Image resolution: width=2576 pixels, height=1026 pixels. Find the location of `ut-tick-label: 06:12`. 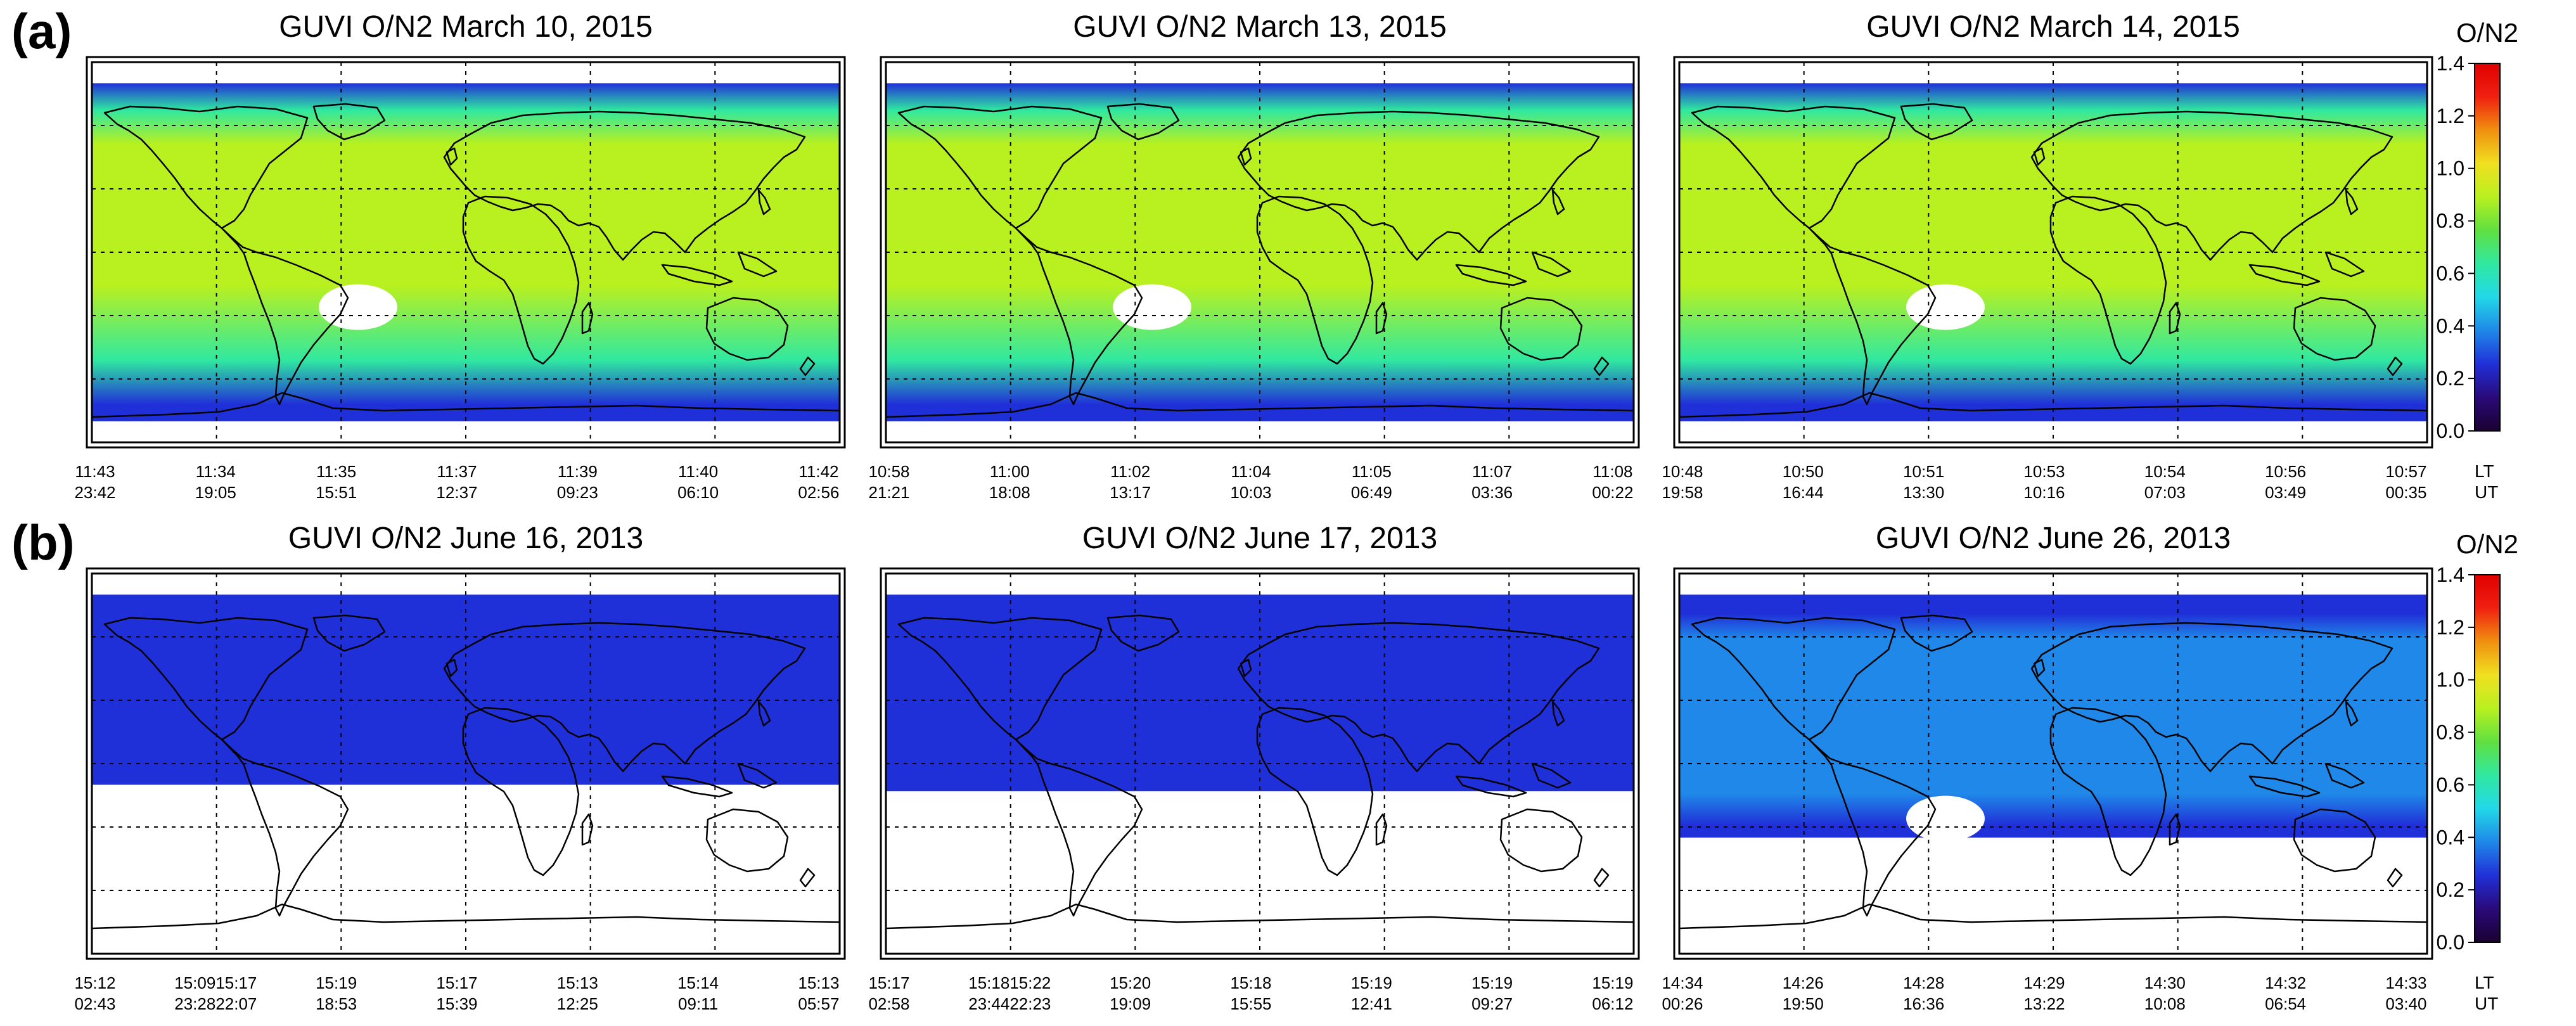

ut-tick-label: 06:12 is located at coordinates (1612, 1003).